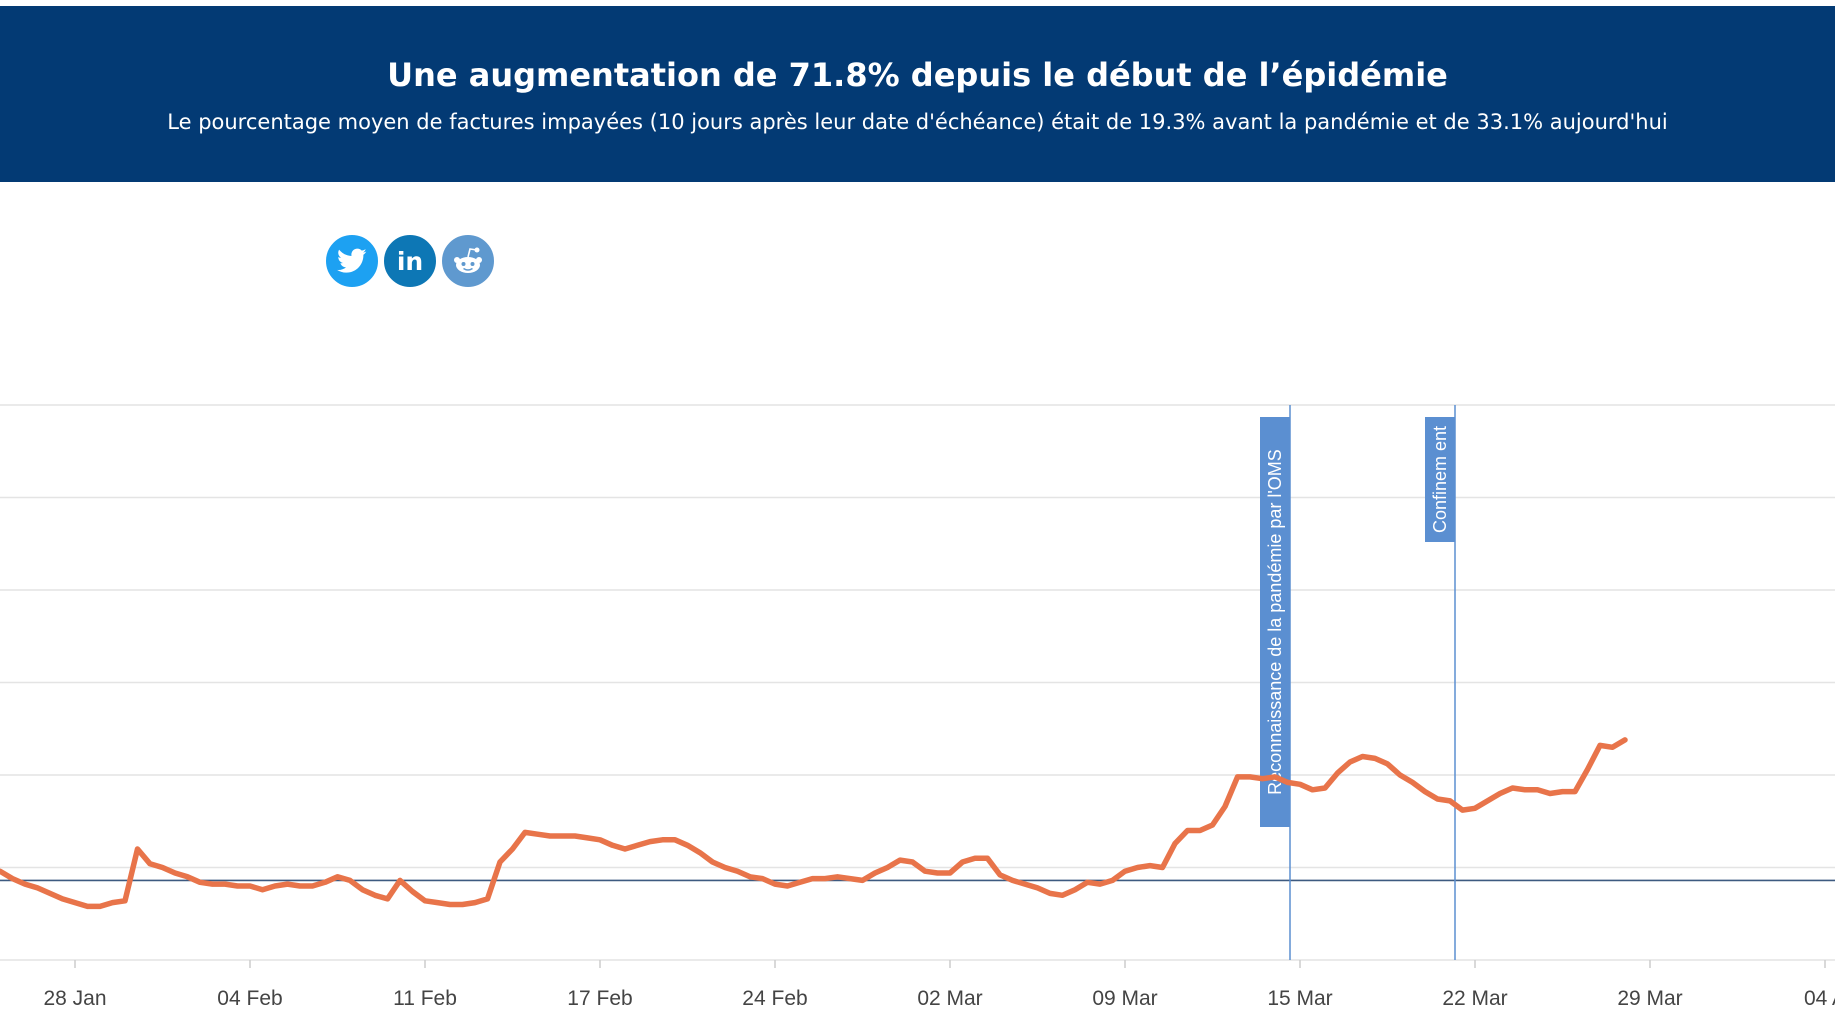  Describe the element at coordinates (814, 823) in the screenshot. I see `series-line` at that location.